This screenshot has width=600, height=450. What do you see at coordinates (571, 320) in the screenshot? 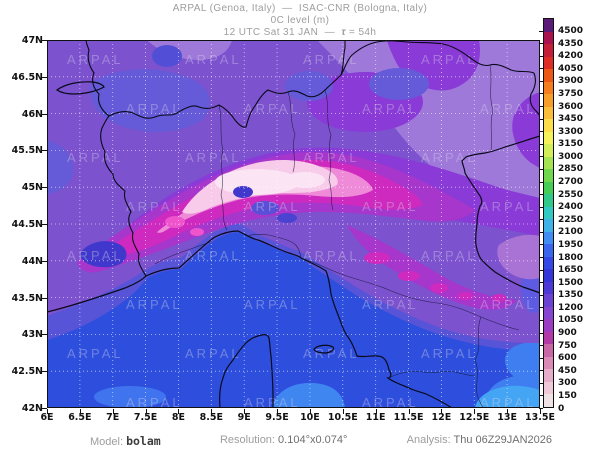
I see `colorbar-tick-label: 1050` at bounding box center [571, 320].